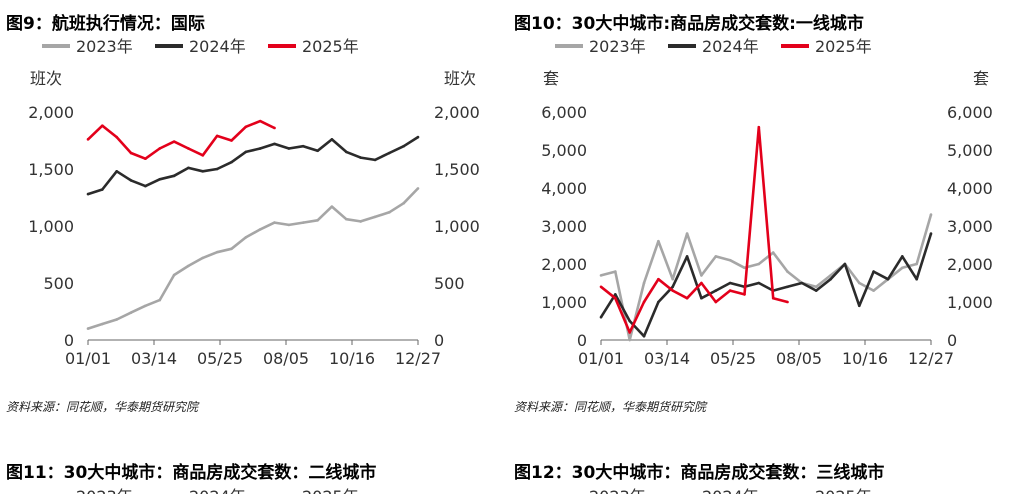 The image size is (1026, 494). Describe the element at coordinates (51, 169) in the screenshot. I see `y-tick-label-left: 1,500` at that location.